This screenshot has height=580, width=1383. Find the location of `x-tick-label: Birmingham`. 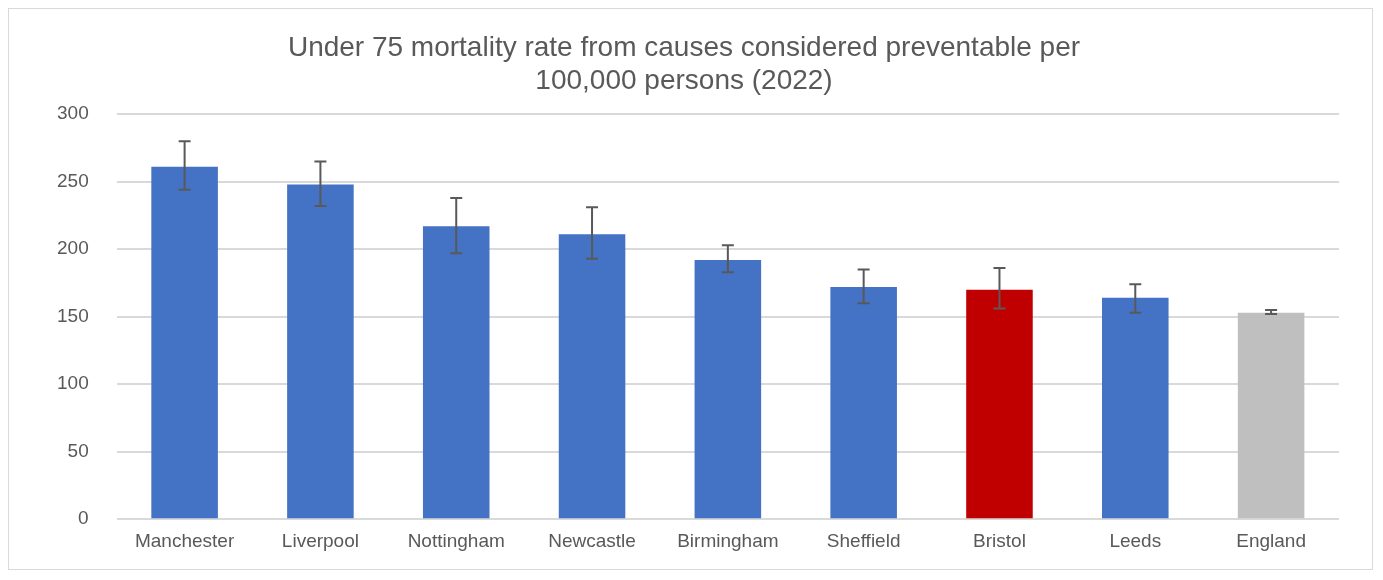

x-tick-label: Birmingham is located at coordinates (728, 540).